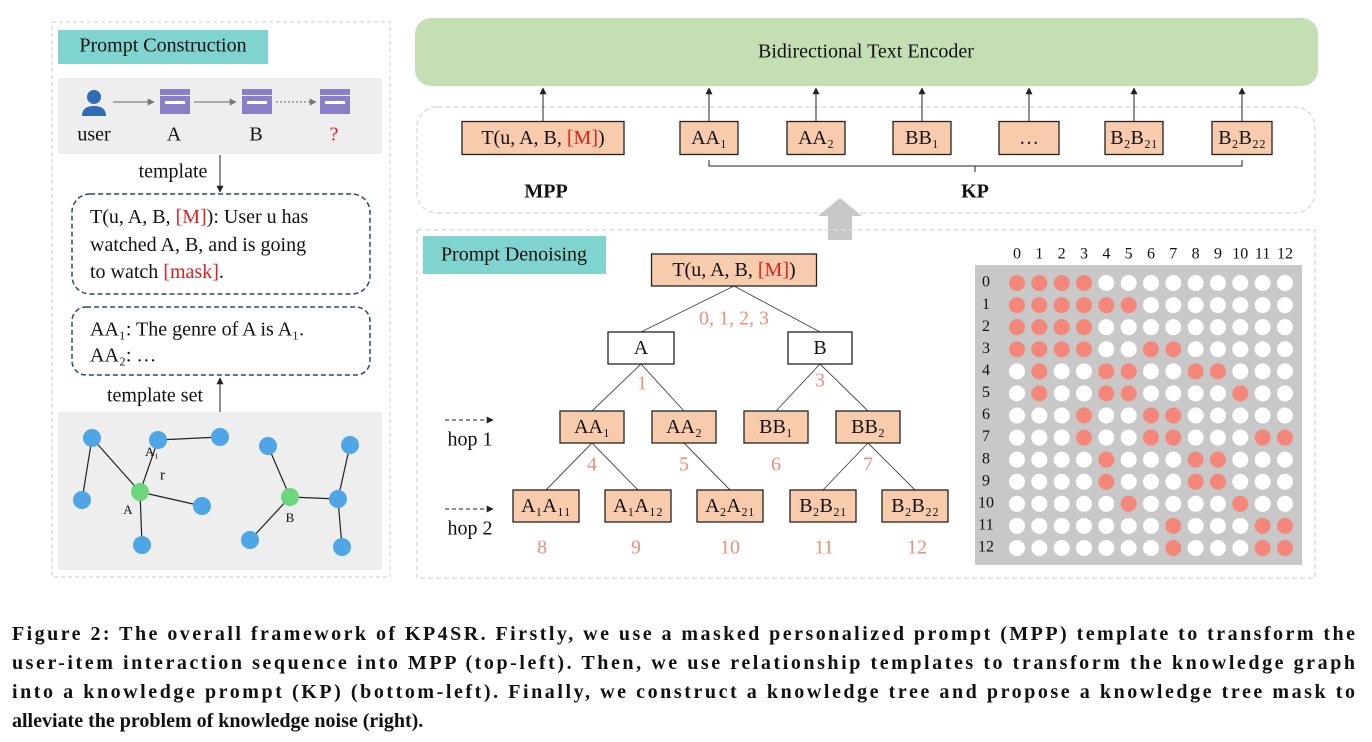  What do you see at coordinates (985, 525) in the screenshot?
I see `row-label: 11` at bounding box center [985, 525].